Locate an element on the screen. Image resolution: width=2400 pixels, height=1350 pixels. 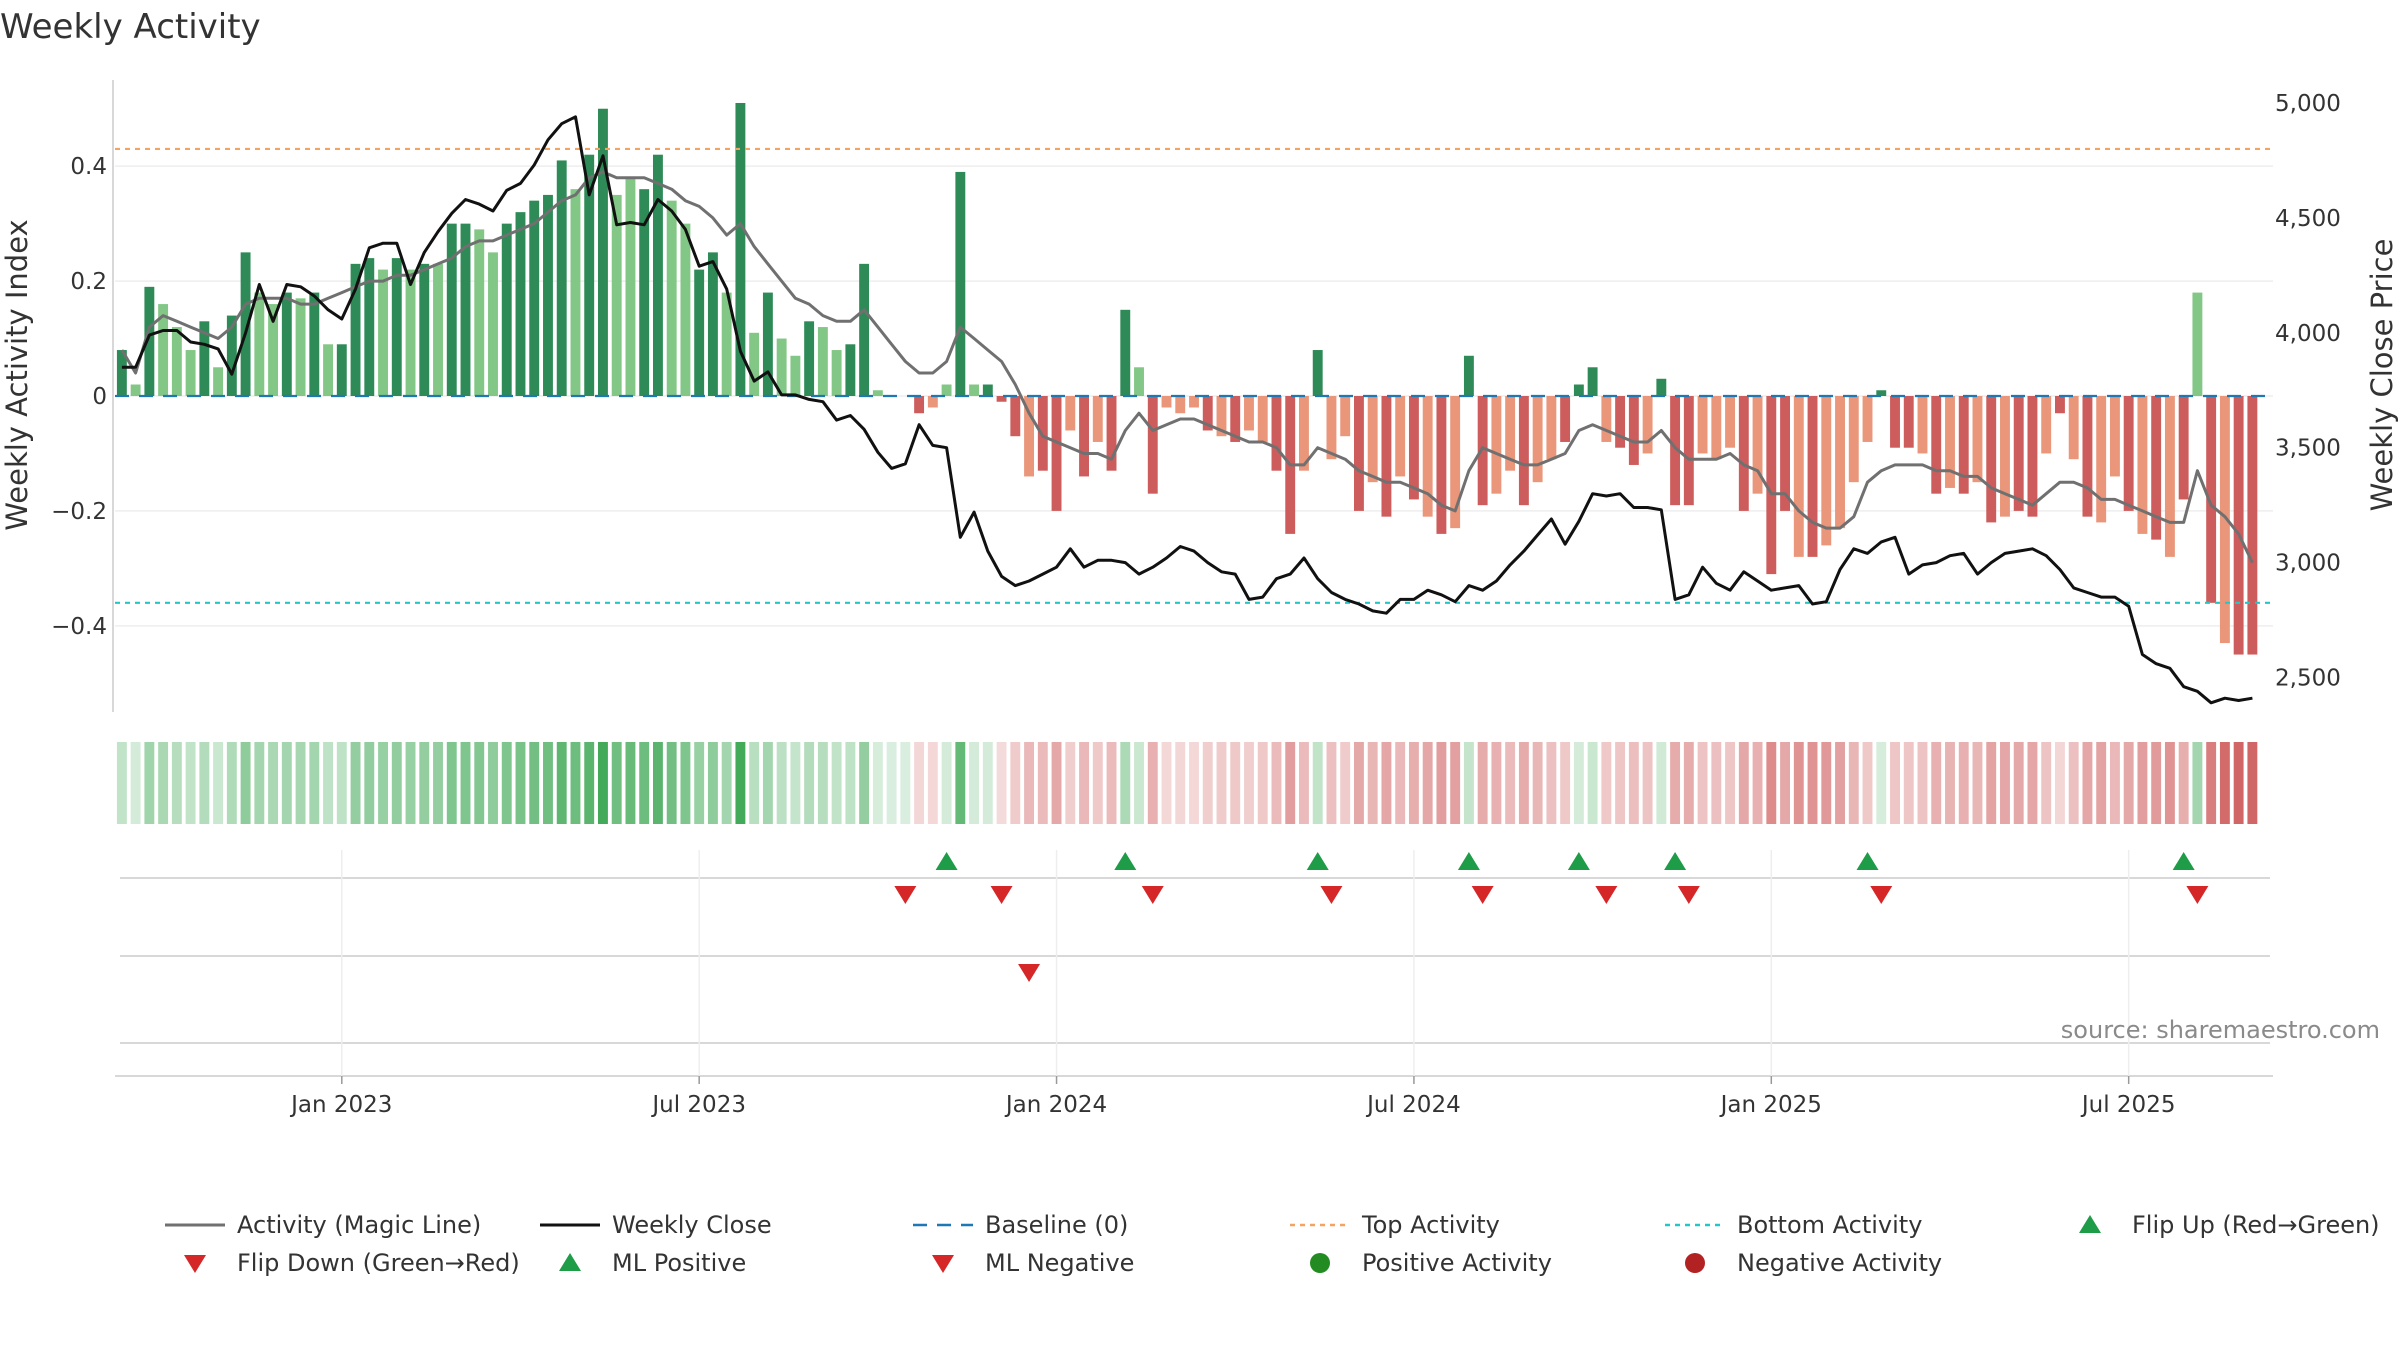
legend-label: Negative Activity is located at coordinates (1839, 1263).